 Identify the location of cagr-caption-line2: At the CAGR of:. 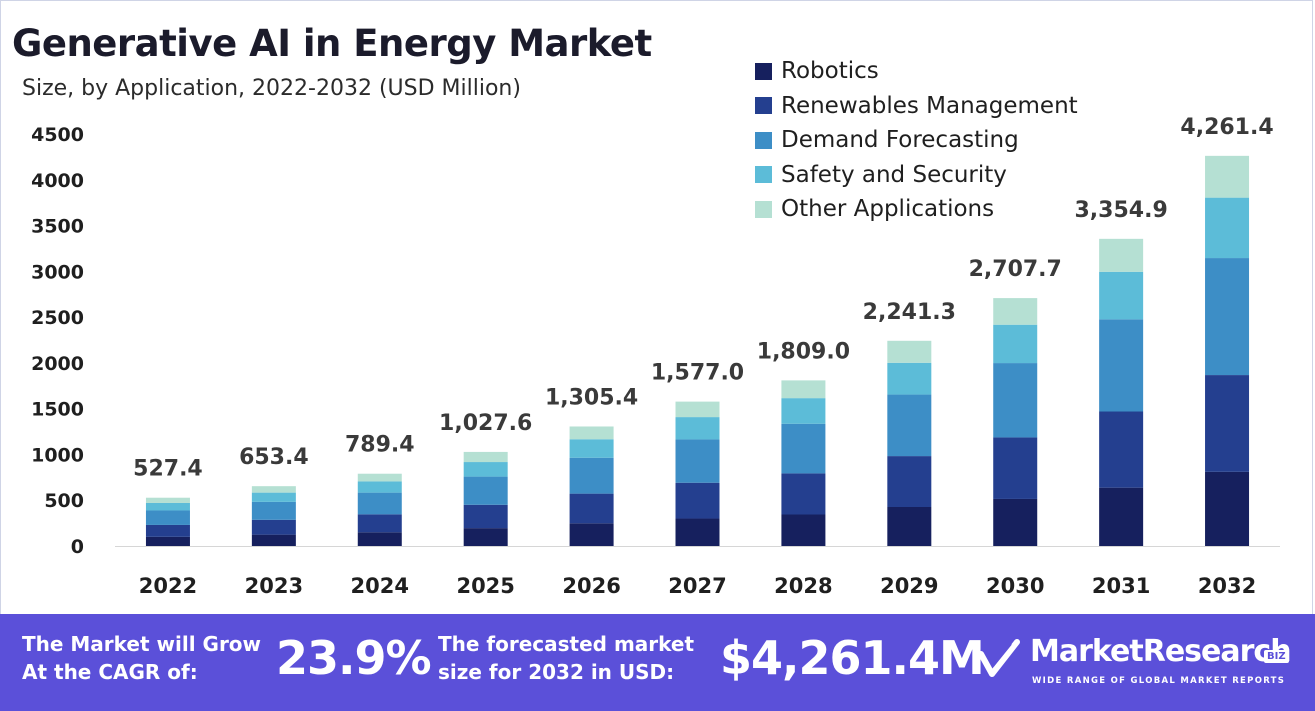
(110, 672).